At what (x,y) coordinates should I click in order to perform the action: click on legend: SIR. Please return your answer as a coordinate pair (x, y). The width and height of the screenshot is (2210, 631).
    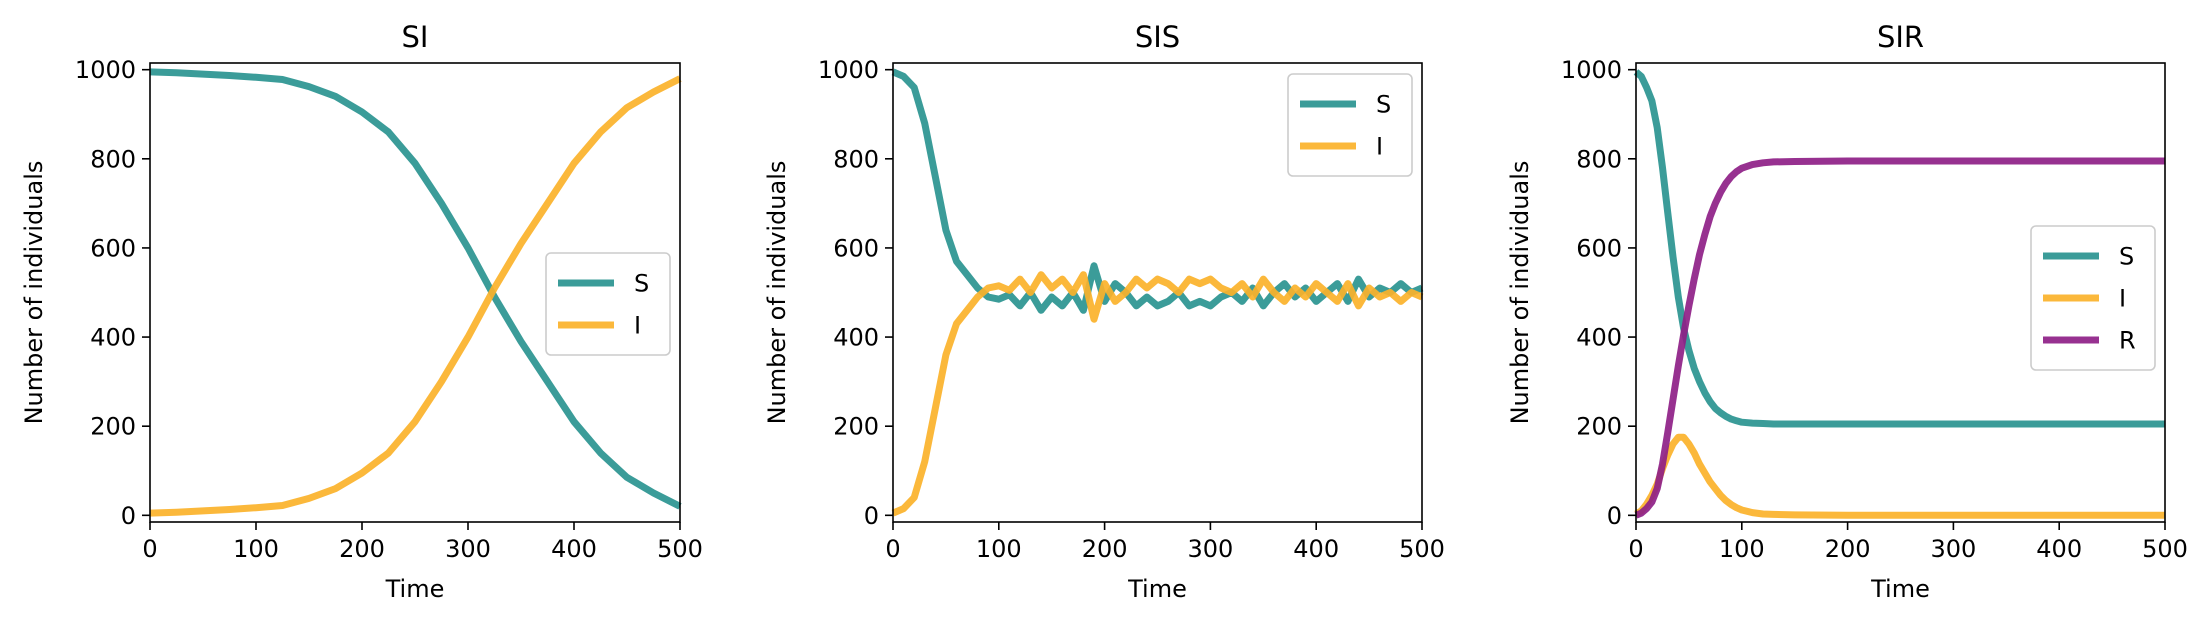
    Looking at the image, I should click on (2093, 298).